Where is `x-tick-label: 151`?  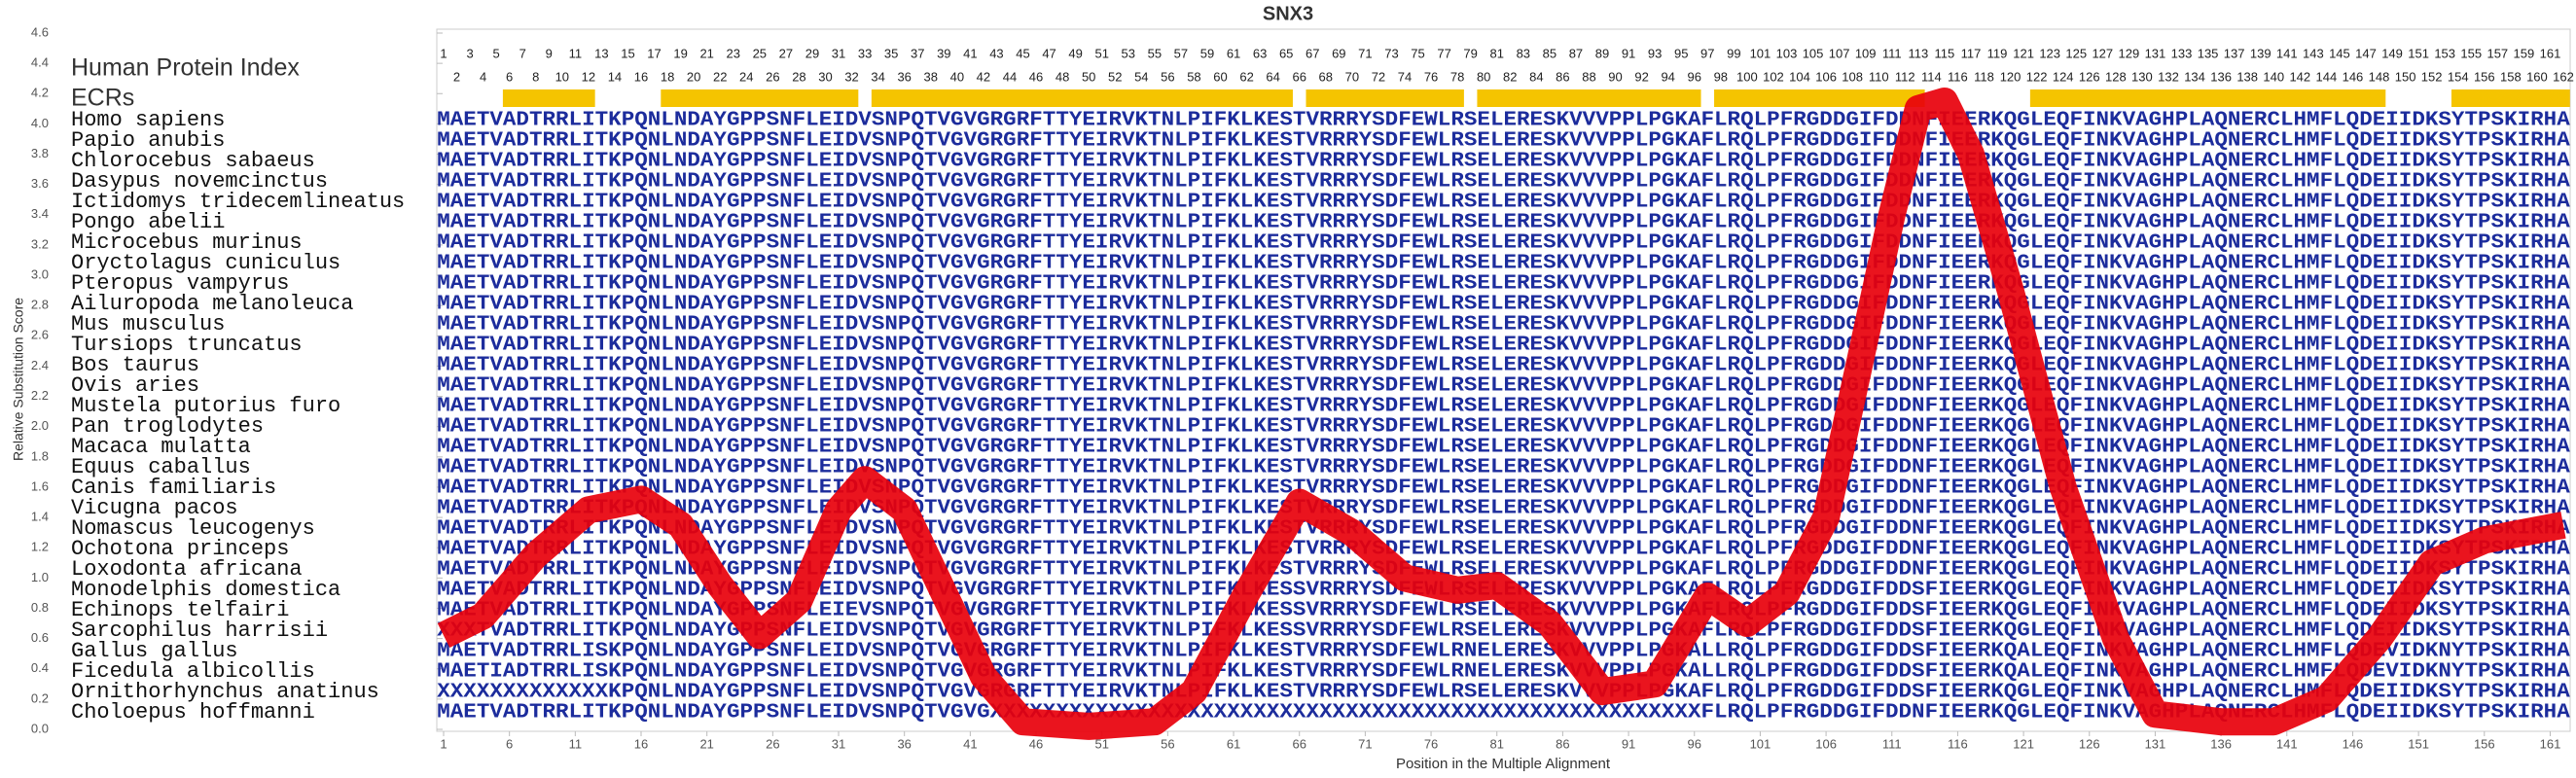 x-tick-label: 151 is located at coordinates (2418, 743).